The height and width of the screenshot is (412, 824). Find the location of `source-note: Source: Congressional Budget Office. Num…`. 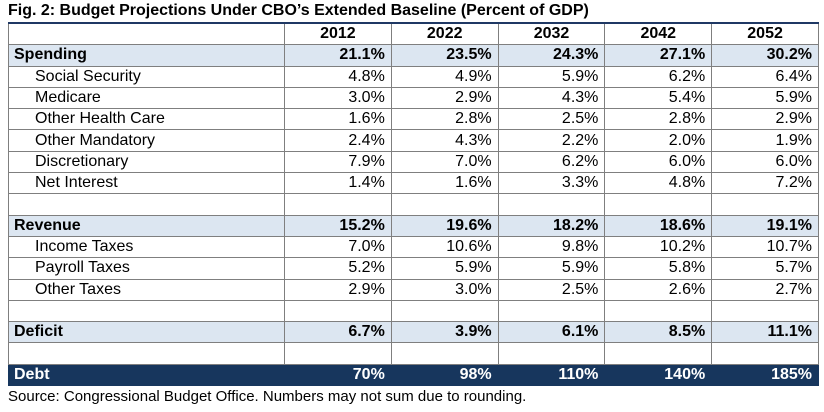

source-note: Source: Congressional Budget Office. Num… is located at coordinates (267, 396).